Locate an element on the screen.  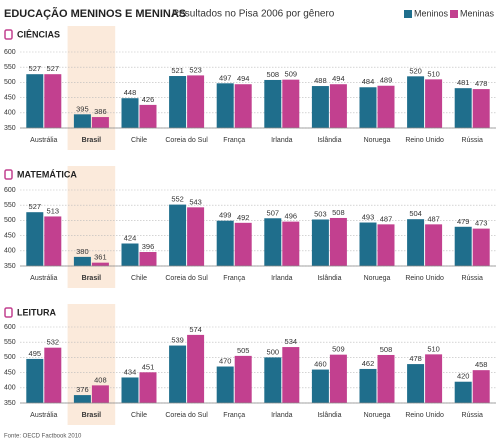
value-label: 539 is located at coordinates (177, 340).